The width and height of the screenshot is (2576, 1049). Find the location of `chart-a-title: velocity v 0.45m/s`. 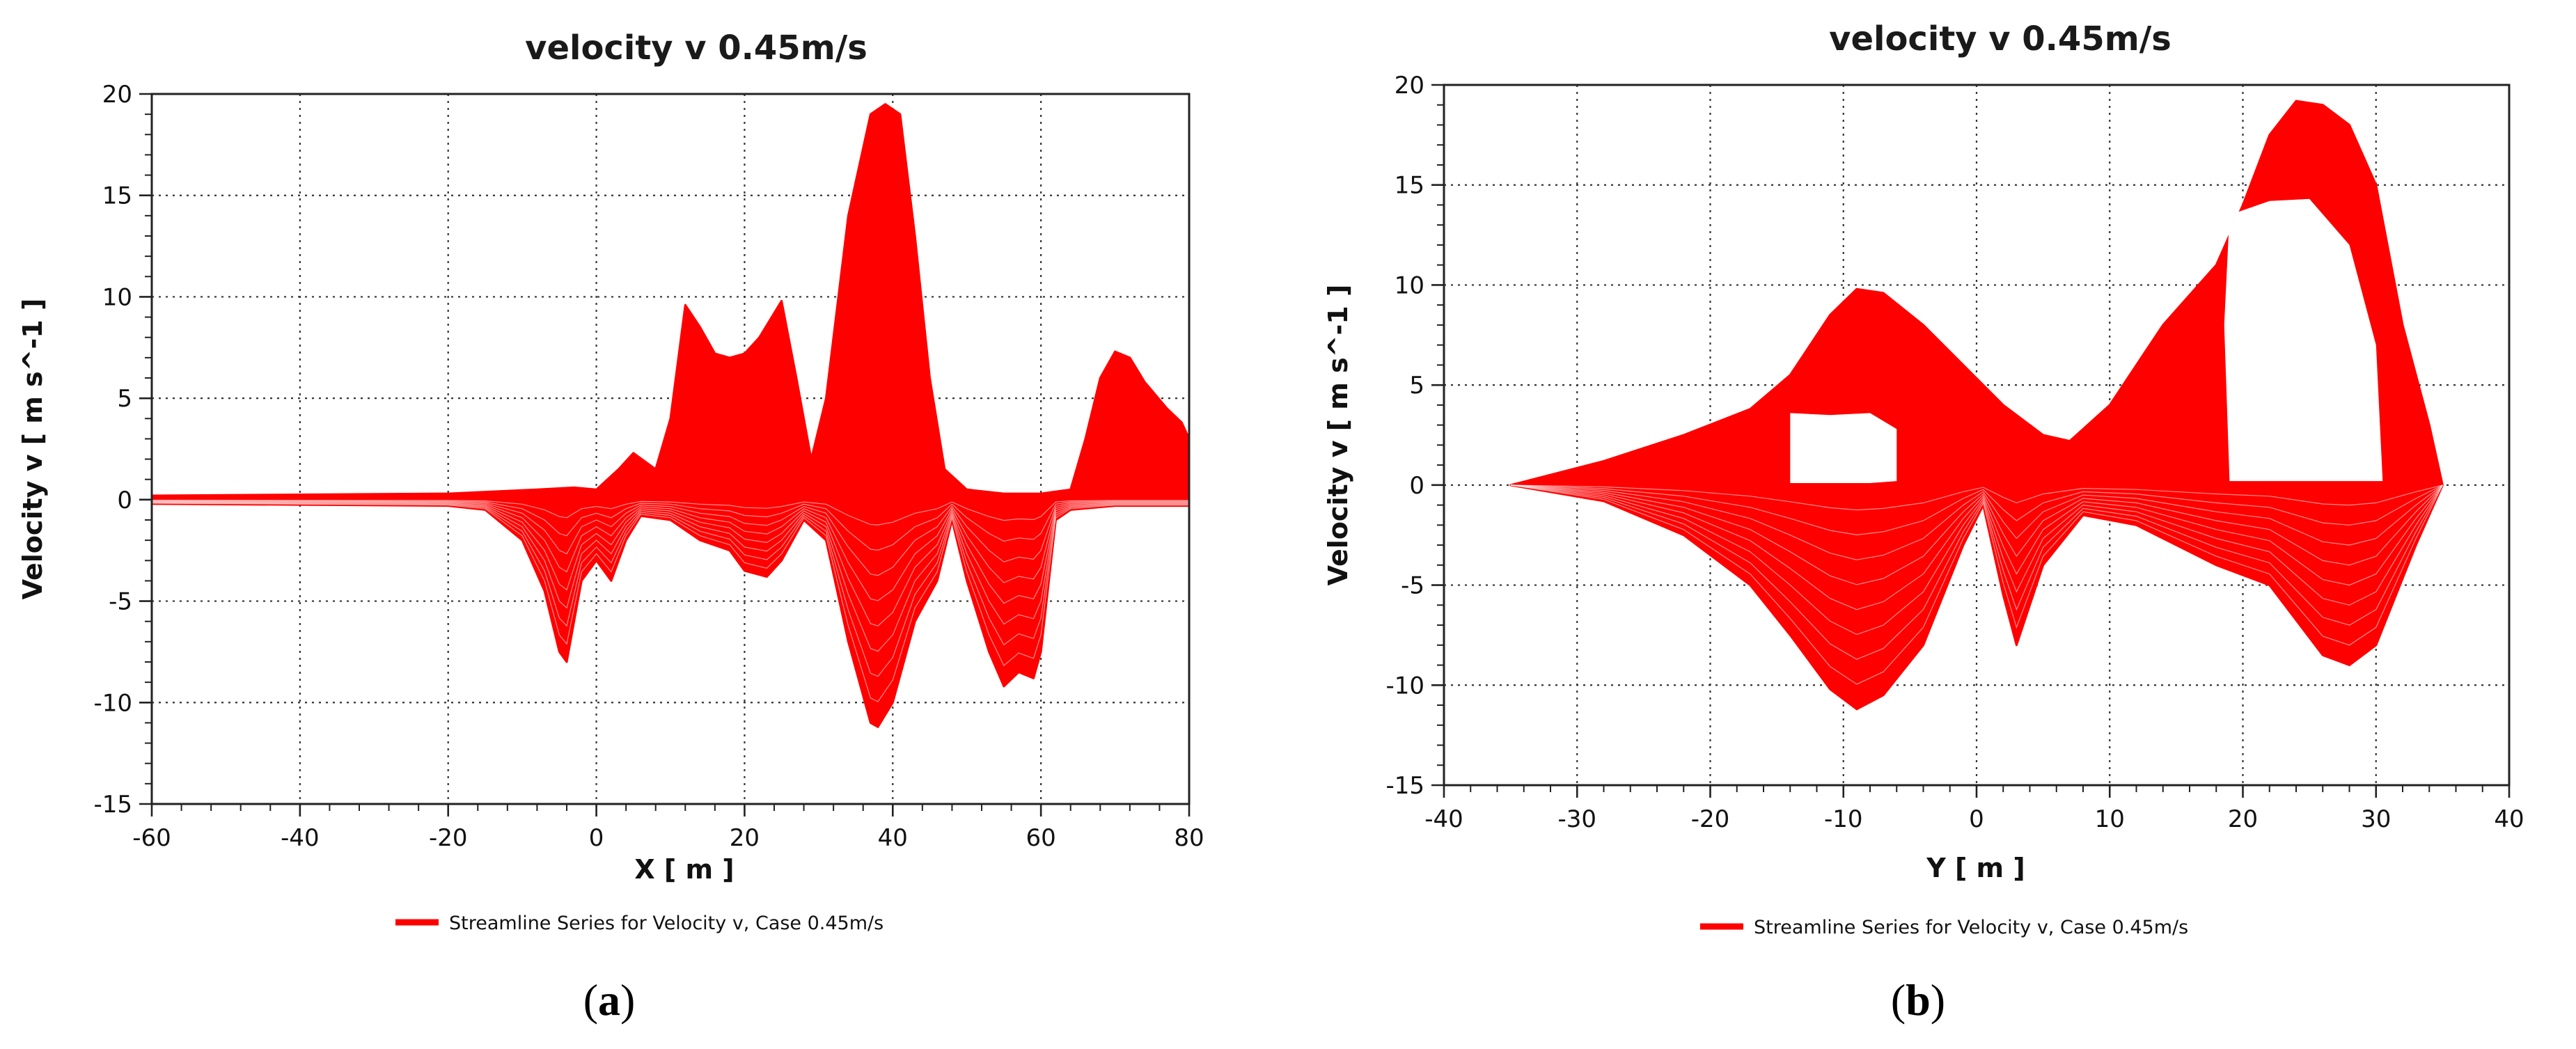

chart-a-title: velocity v 0.45m/s is located at coordinates (696, 49).